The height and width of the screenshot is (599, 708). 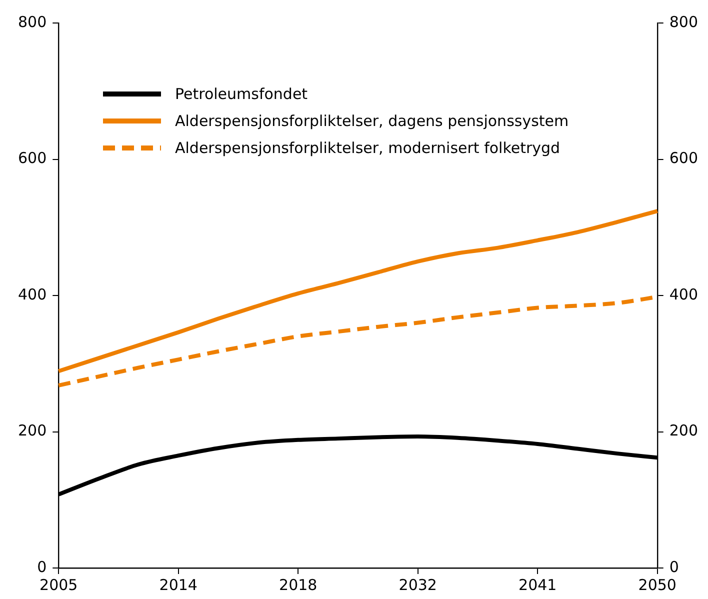 I want to click on legend-label: Alderspensjonsforpliktelser, modernisert folketrygd, so click(x=367, y=147).